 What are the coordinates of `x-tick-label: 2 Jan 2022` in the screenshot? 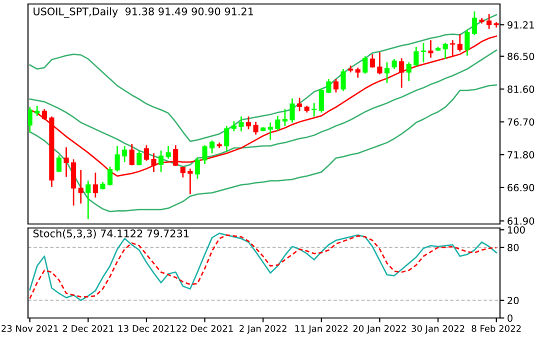 It's located at (263, 329).